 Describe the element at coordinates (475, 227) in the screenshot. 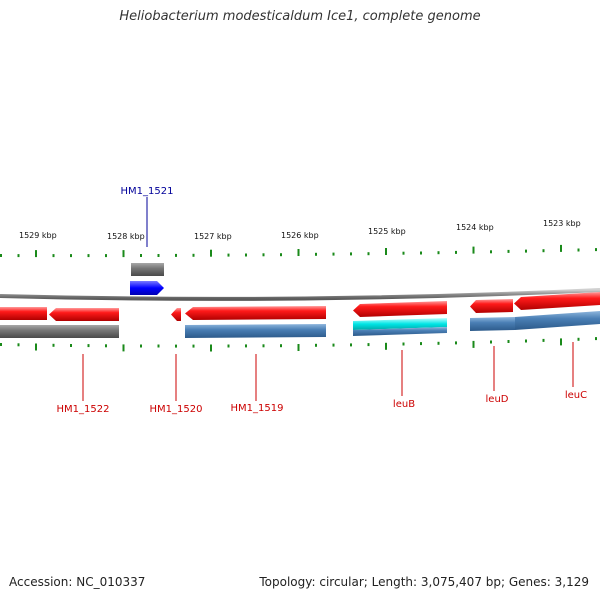

I see `kbp-label: 1524 kbp` at that location.